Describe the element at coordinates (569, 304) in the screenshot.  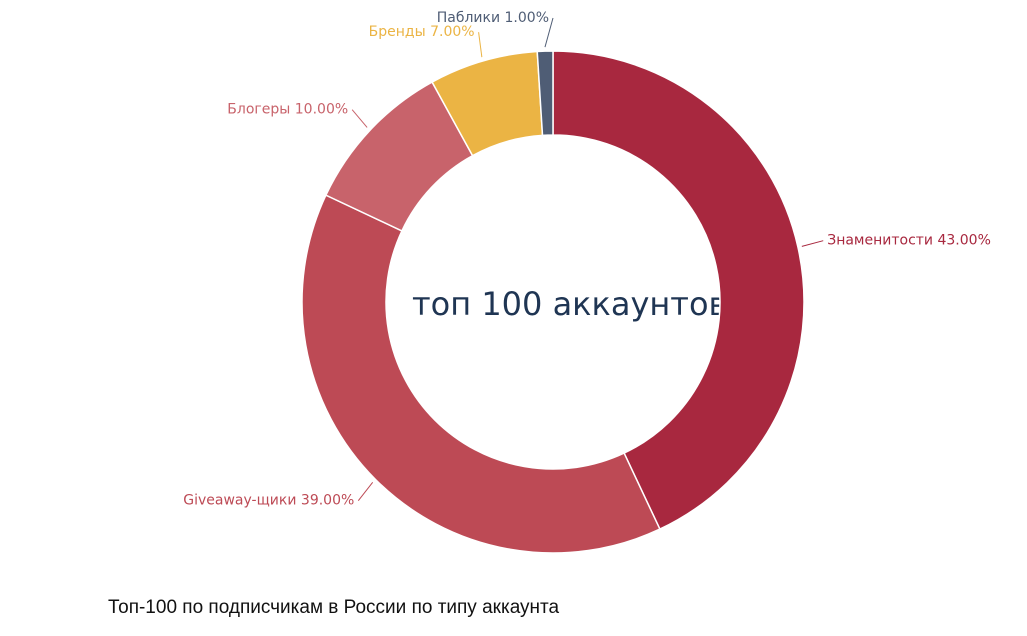
I see `center-label: топ 100 аккаунтов` at that location.